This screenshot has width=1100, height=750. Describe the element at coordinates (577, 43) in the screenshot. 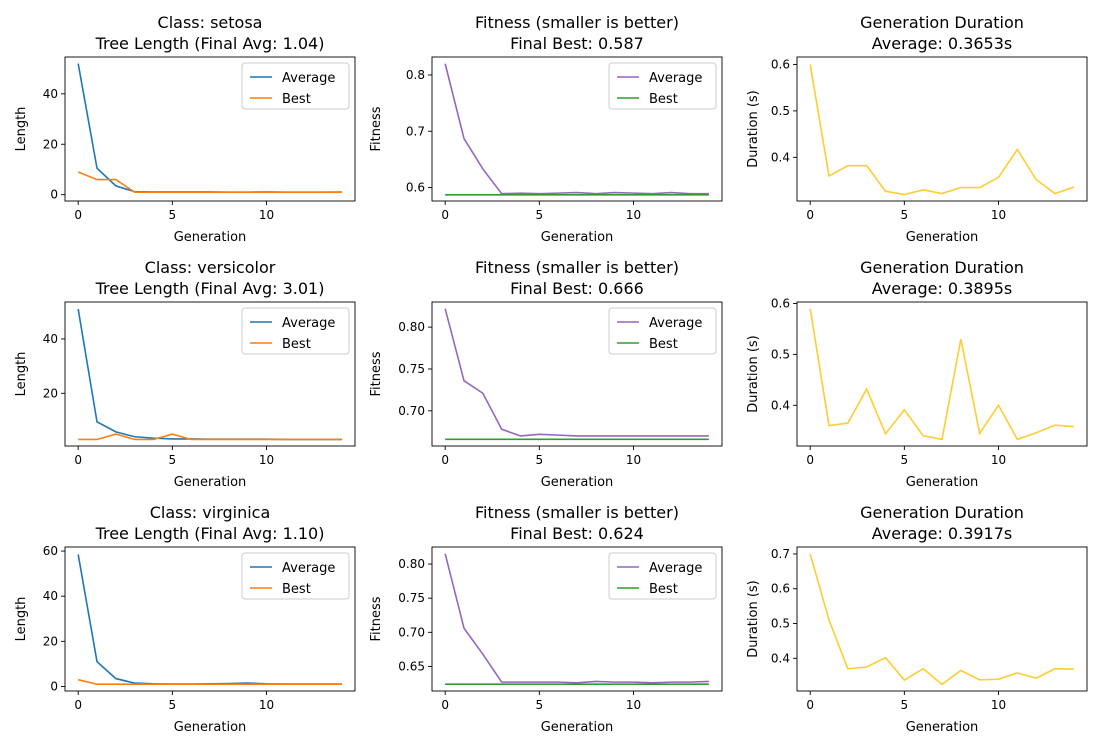

I see `subplot-title: Final Best: 0.587` at that location.